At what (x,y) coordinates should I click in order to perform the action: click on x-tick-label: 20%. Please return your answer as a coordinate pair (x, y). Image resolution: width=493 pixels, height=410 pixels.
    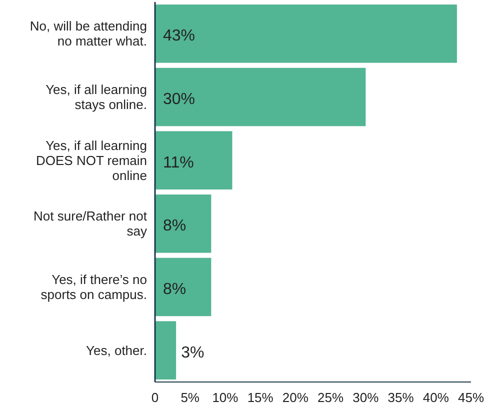
    Looking at the image, I should click on (295, 397).